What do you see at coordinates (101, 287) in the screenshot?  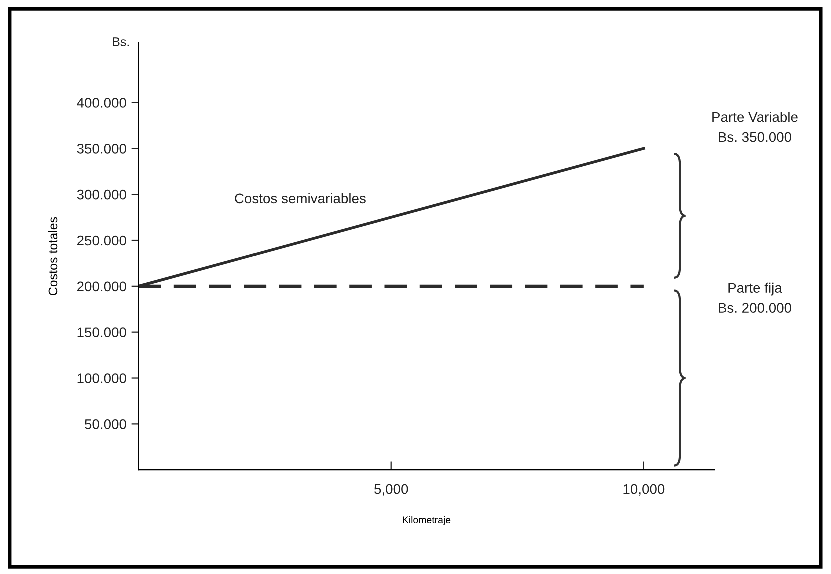 I see `y-tick-label: 200.000` at bounding box center [101, 287].